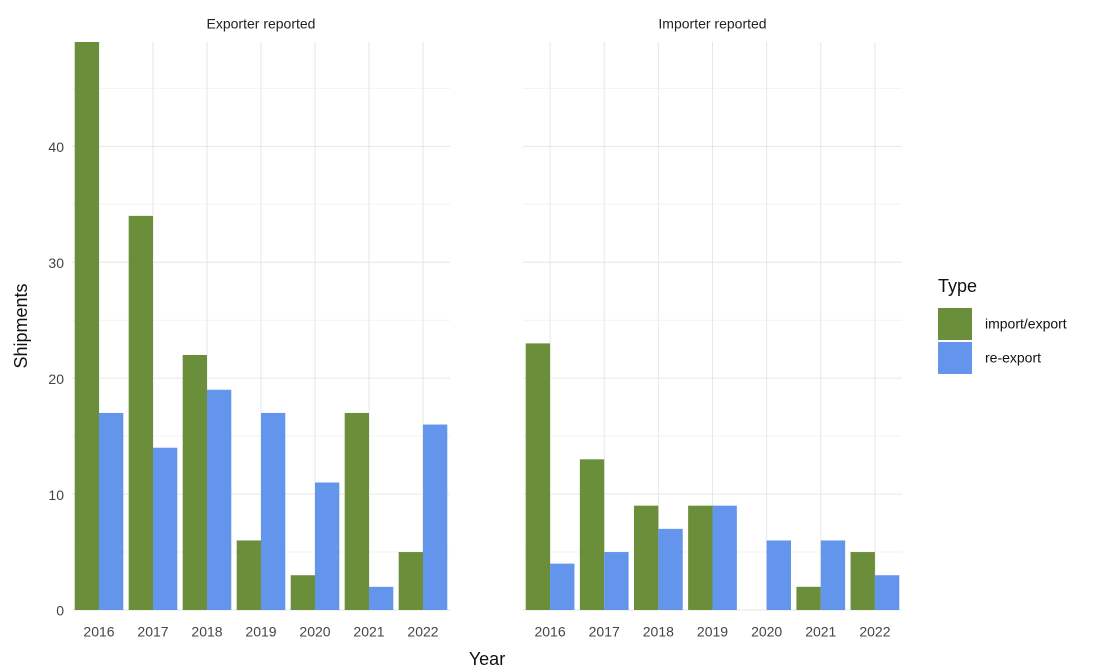 This screenshot has height=671, width=1101. Describe the element at coordinates (56, 379) in the screenshot. I see `y-tick-label: 20` at that location.